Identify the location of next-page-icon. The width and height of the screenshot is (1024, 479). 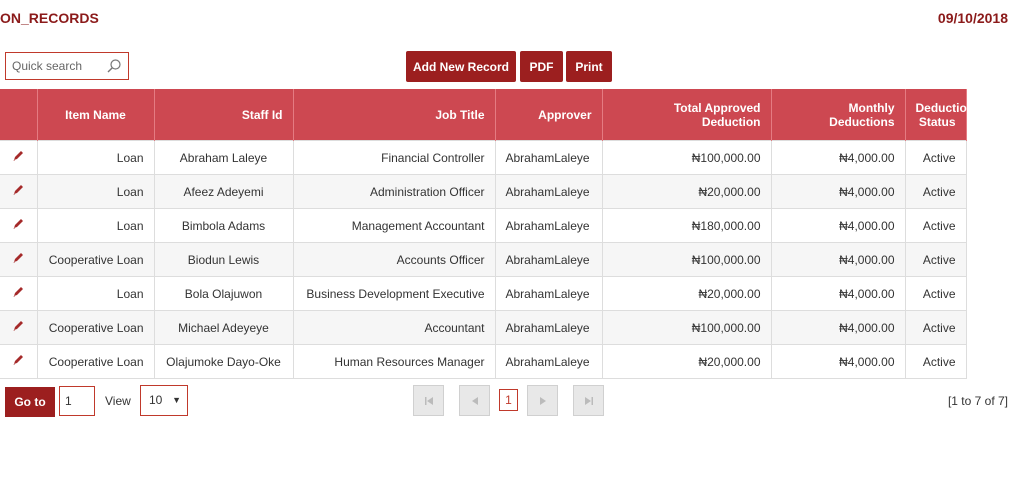
(542, 400).